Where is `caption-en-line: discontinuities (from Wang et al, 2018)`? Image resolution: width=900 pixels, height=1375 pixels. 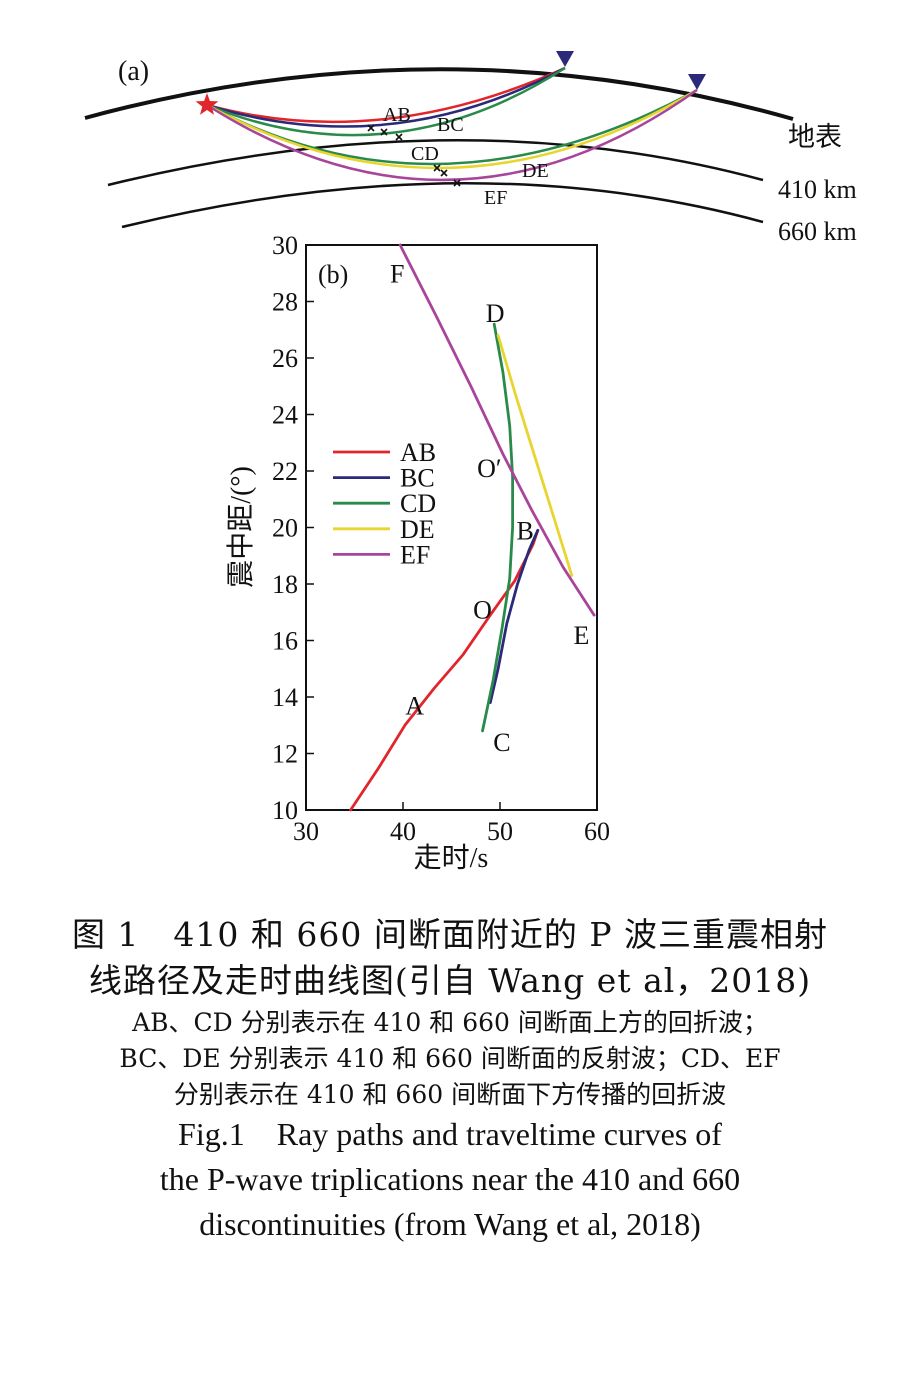 caption-en-line: discontinuities (from Wang et al, 2018) is located at coordinates (450, 1224).